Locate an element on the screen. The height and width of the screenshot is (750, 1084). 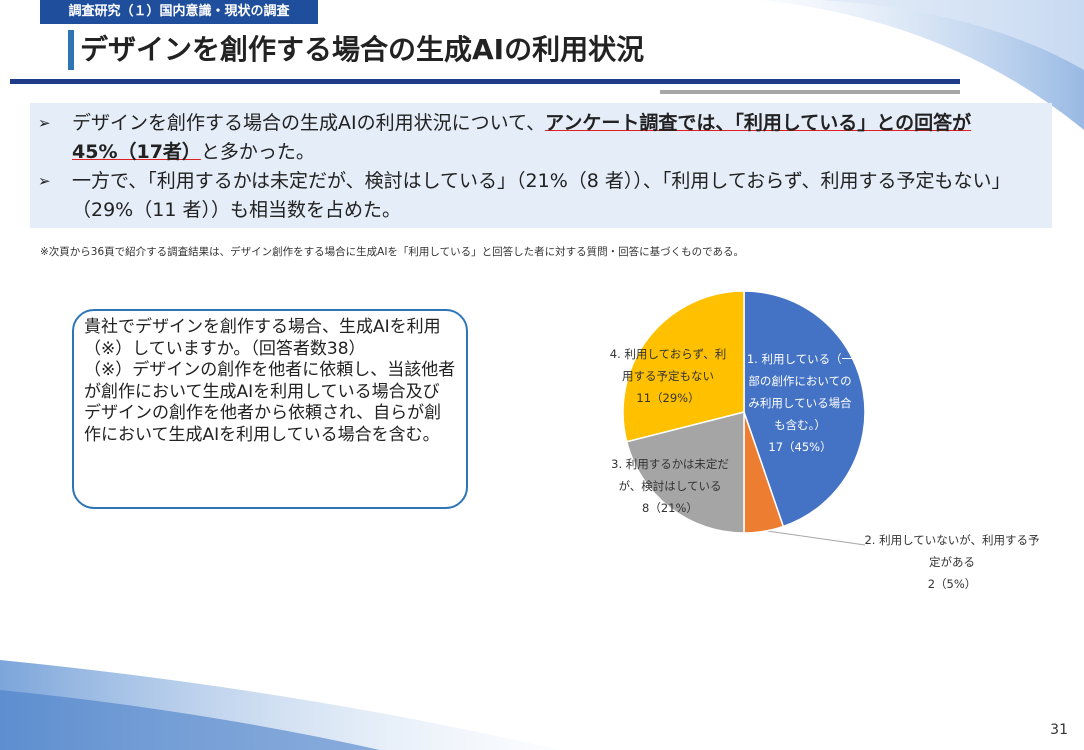
category: 3. 利用するかは未定だが、検討はしている is located at coordinates (670, 475).